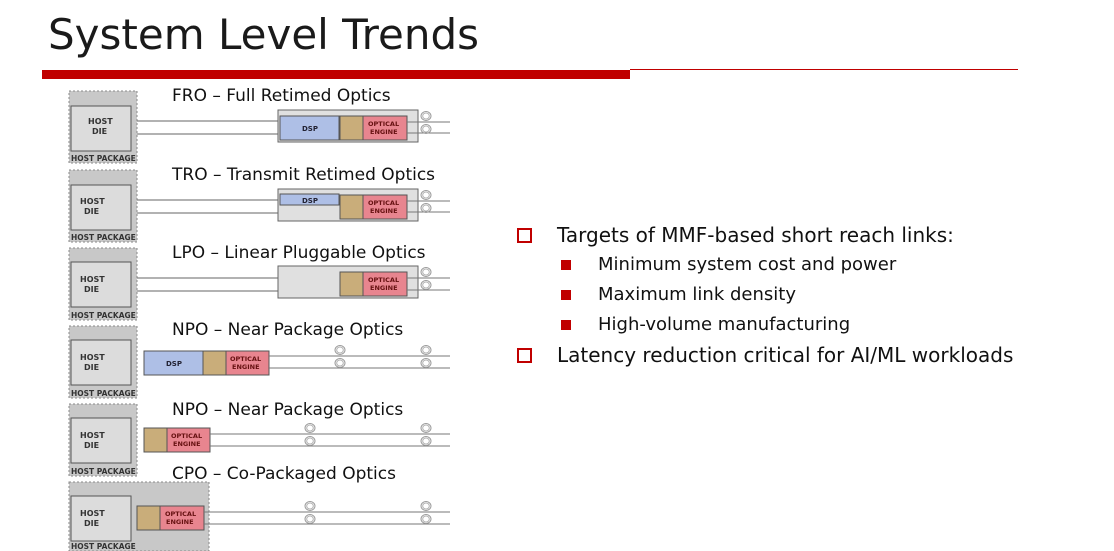 The image size is (1114, 551). What do you see at coordinates (299, 253) in the screenshot?
I see `row-title: LPO – Linear Pluggable Optics` at bounding box center [299, 253].